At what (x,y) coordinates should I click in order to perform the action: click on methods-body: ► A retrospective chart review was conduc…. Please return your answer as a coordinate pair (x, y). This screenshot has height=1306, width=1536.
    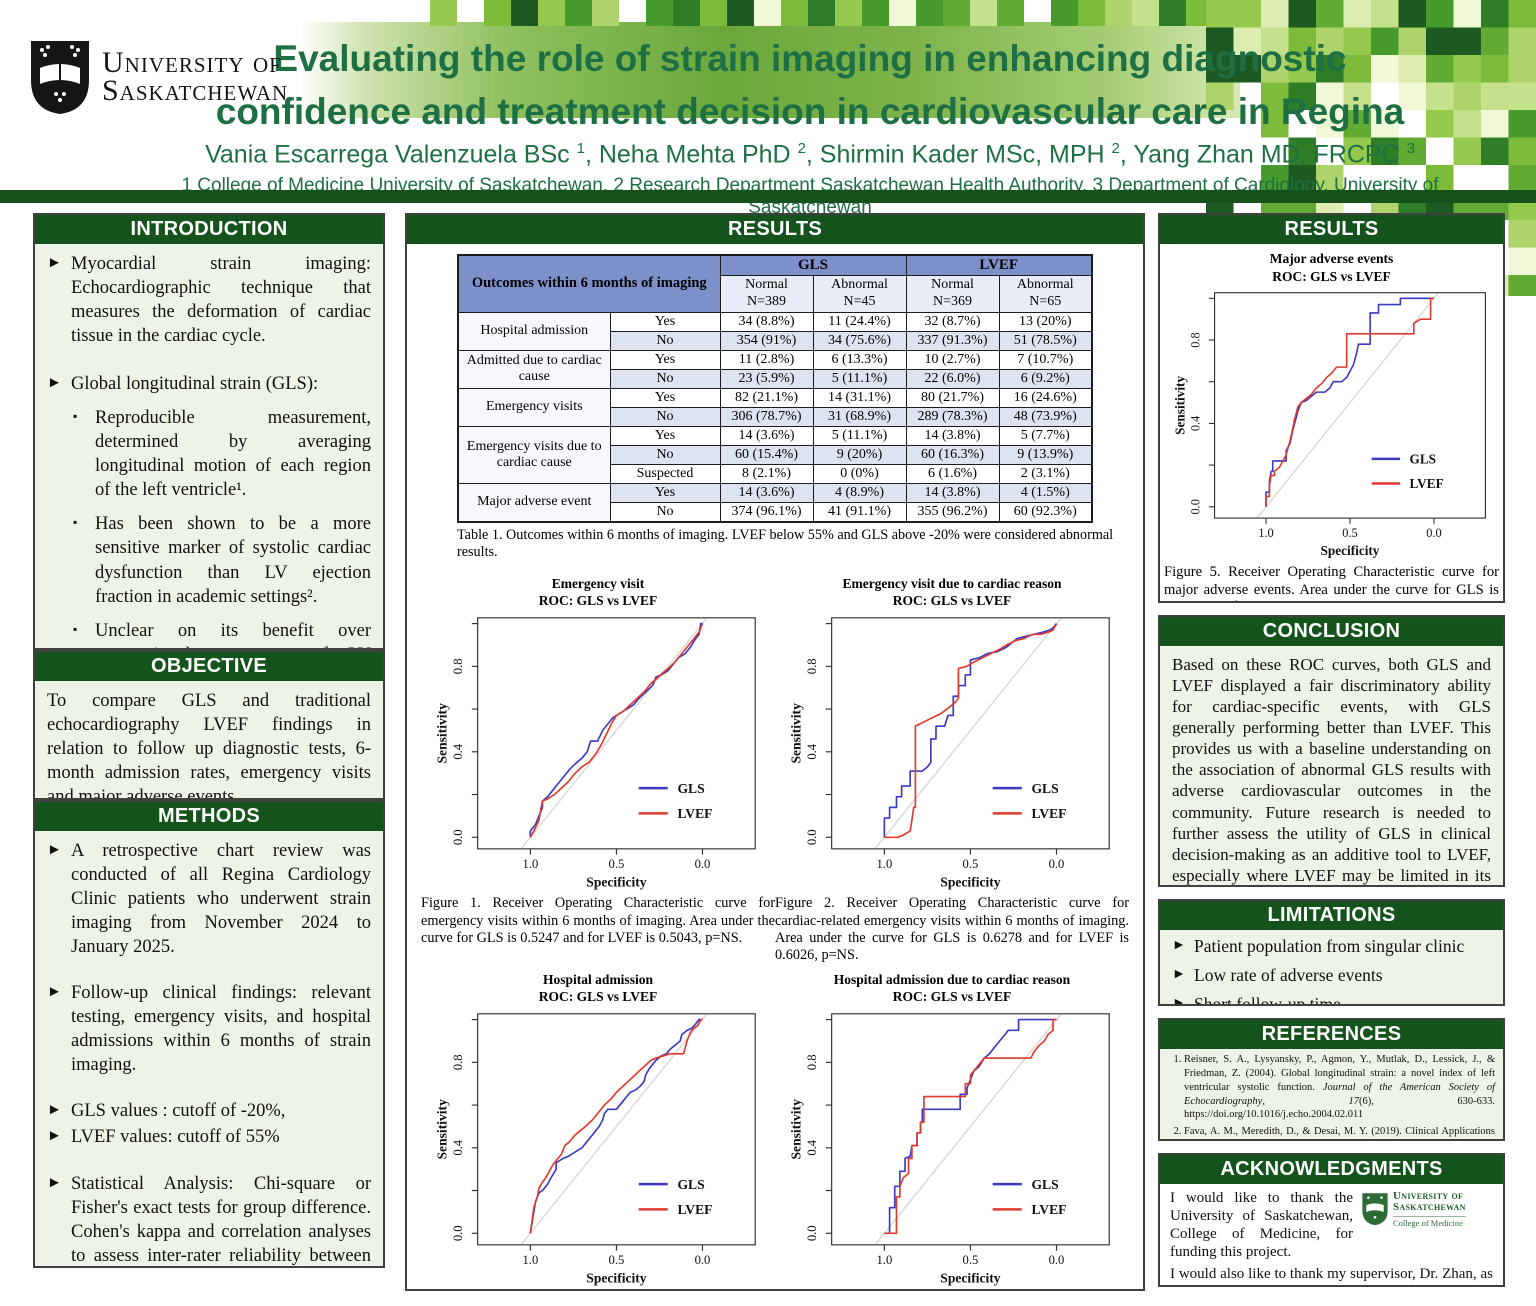
    Looking at the image, I should click on (209, 1048).